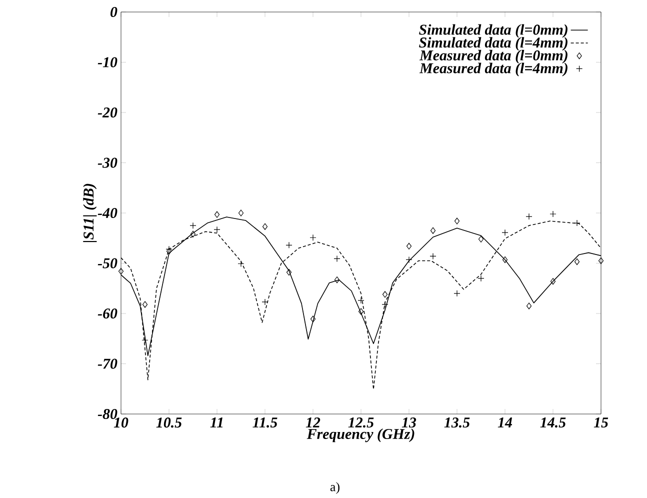 This screenshot has height=498, width=647. I want to click on x-tick-label: 11, so click(216, 423).